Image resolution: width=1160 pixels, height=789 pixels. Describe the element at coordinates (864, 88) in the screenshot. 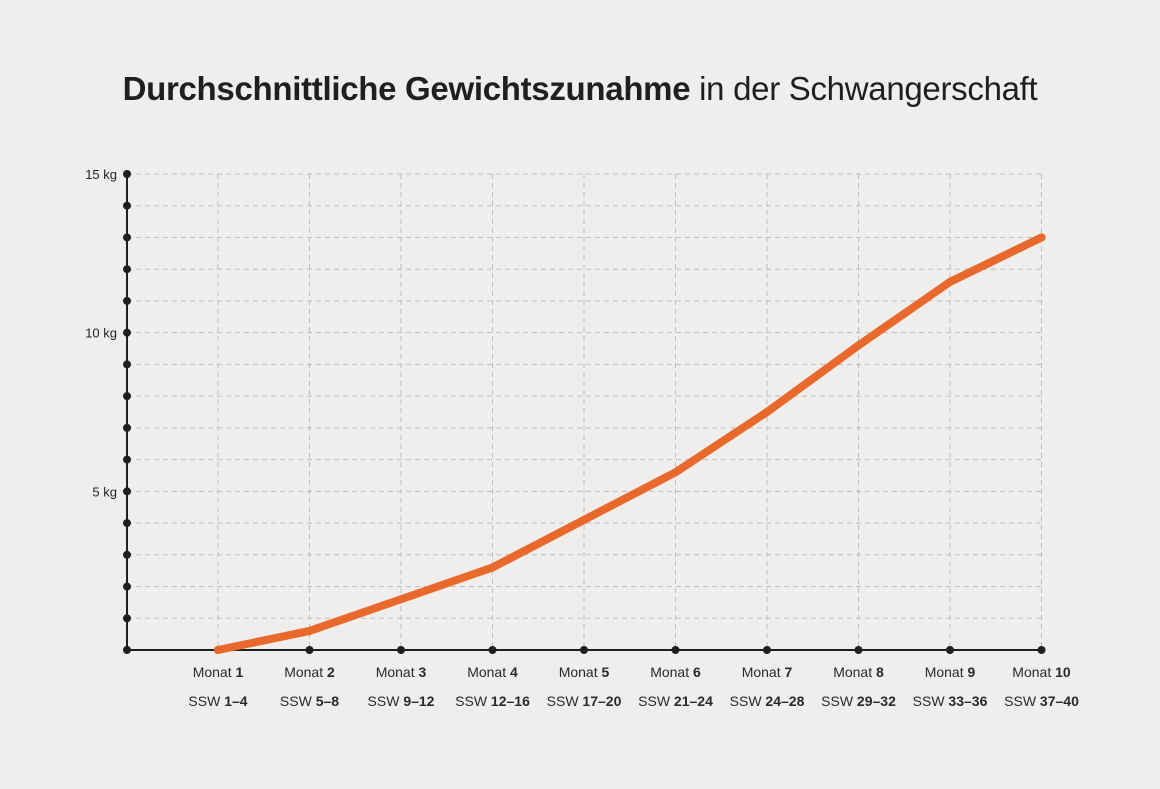

I see `chart-title-regular: in der Schwangerschaft` at that location.